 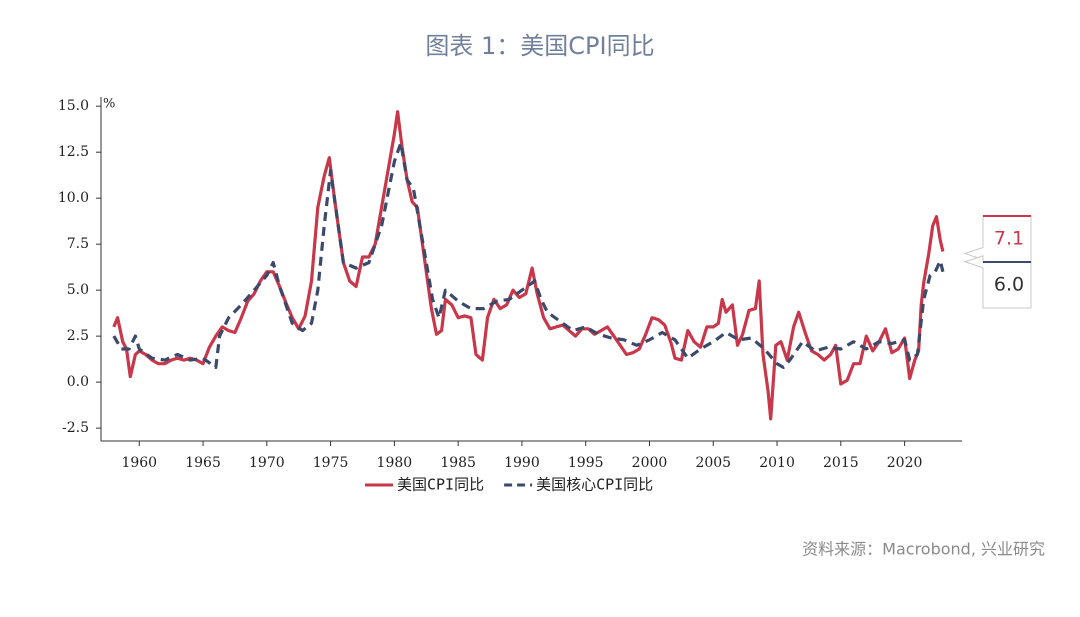 What do you see at coordinates (1009, 285) in the screenshot?
I see `callout-label: 6.0` at bounding box center [1009, 285].